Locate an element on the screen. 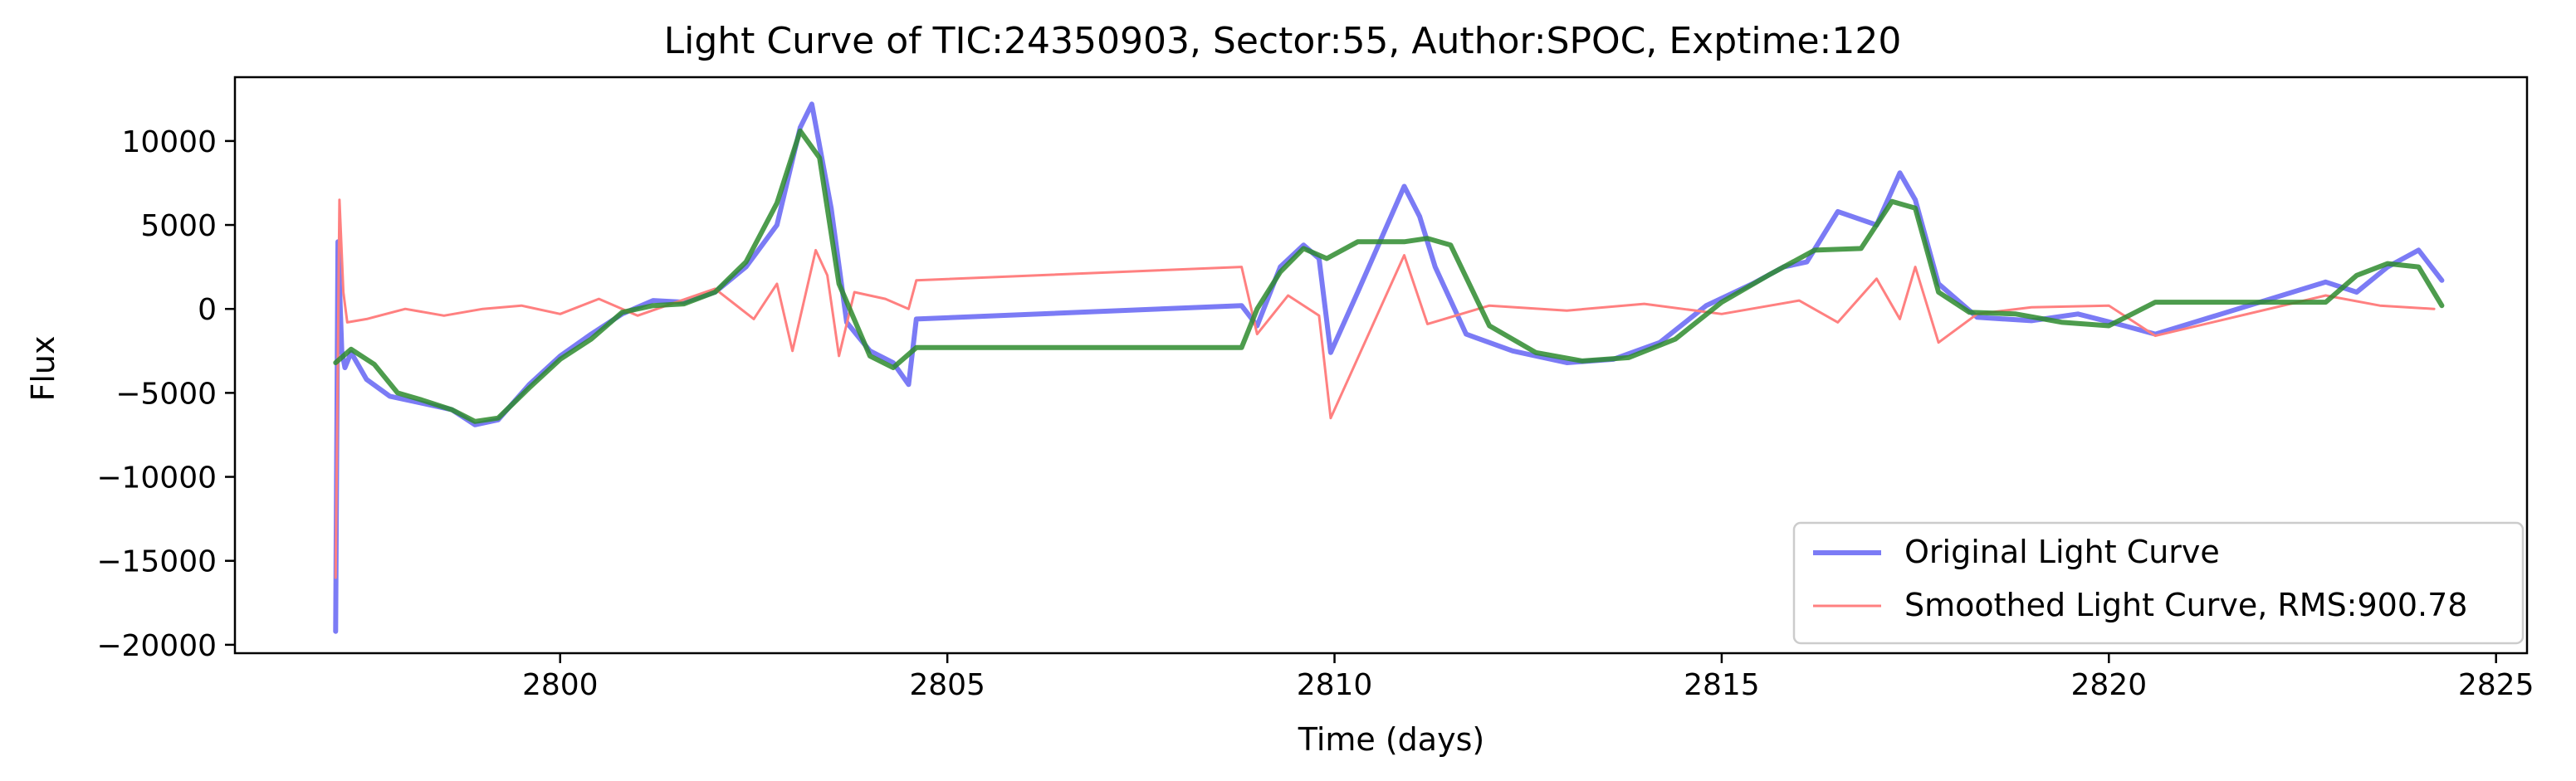 The image size is (2576, 781). y-tick-label: −20000 is located at coordinates (156, 646).